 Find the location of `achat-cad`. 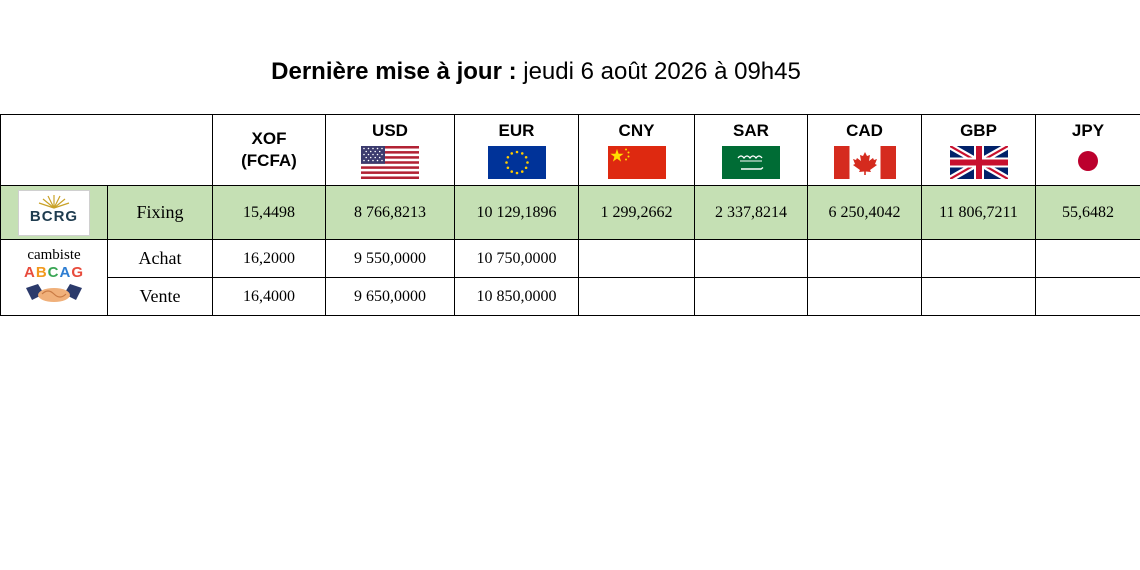

achat-cad is located at coordinates (864, 258).